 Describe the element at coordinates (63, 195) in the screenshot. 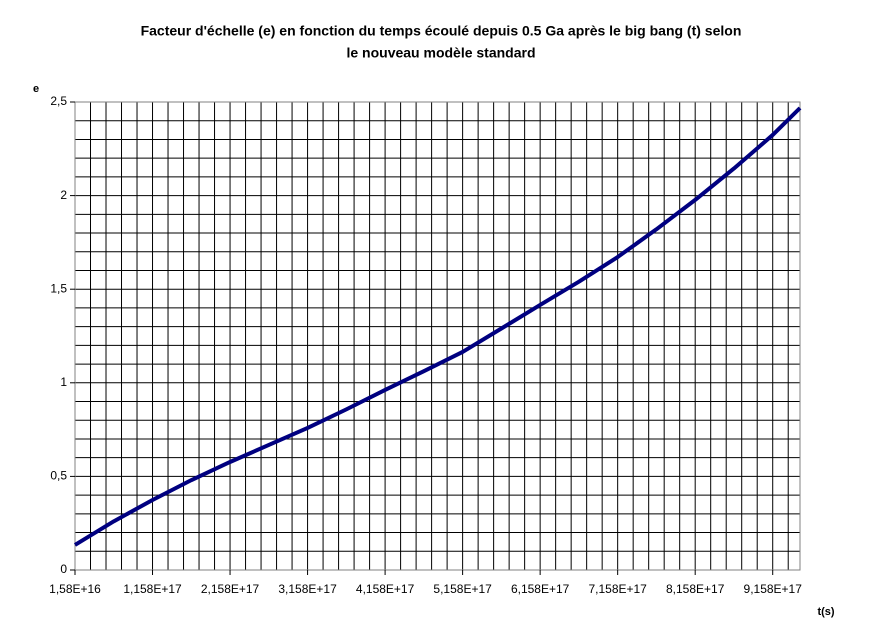

I see `y-tick-label: 2` at that location.